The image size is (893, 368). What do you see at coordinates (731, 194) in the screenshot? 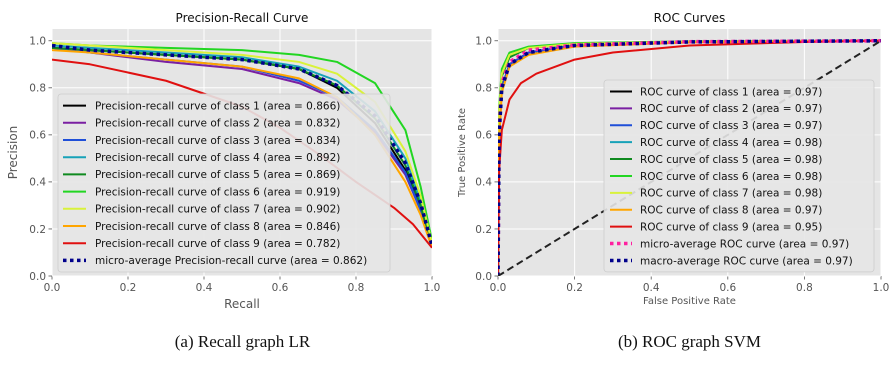
I see `legend-label: ROC curve of class 7 (area = 0.98)` at bounding box center [731, 194].